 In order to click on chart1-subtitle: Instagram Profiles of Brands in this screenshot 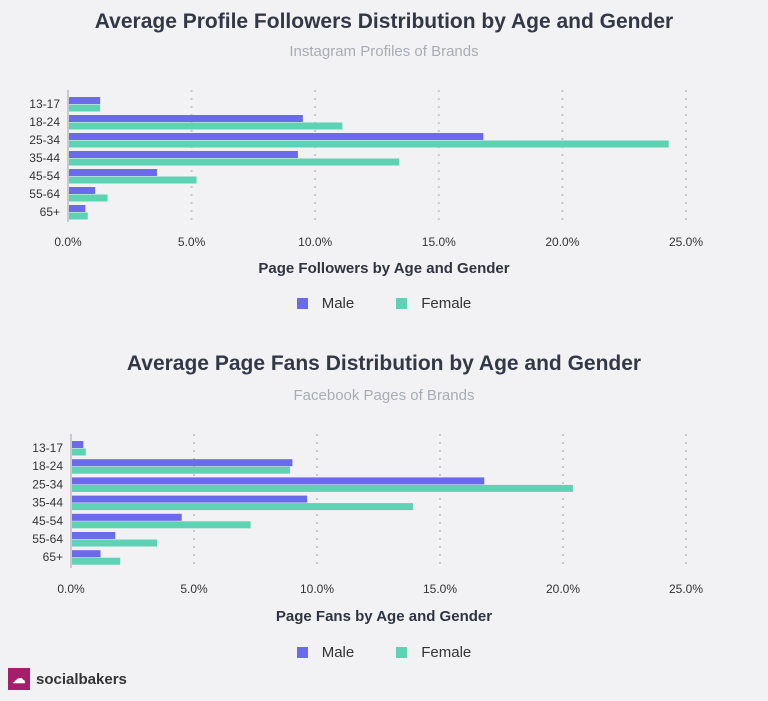, I will do `click(384, 51)`.